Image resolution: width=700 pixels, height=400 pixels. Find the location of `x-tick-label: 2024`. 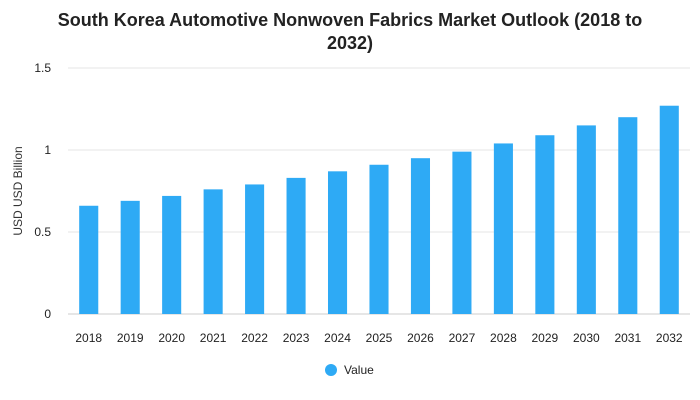

x-tick-label: 2024 is located at coordinates (337, 338).